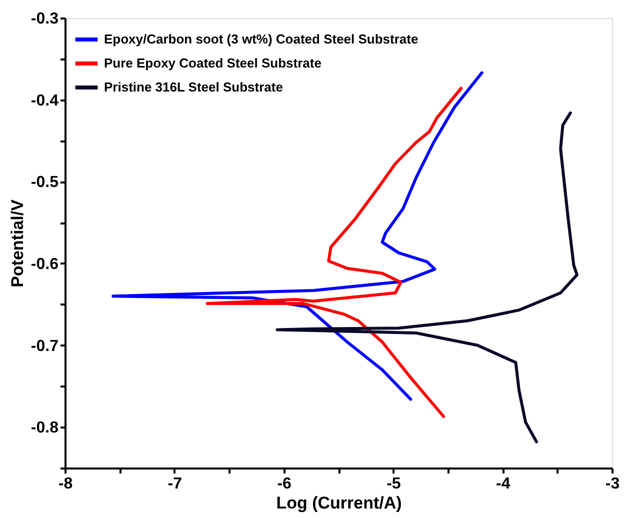  Describe the element at coordinates (503, 484) in the screenshot. I see `x-tick-label: -4` at that location.